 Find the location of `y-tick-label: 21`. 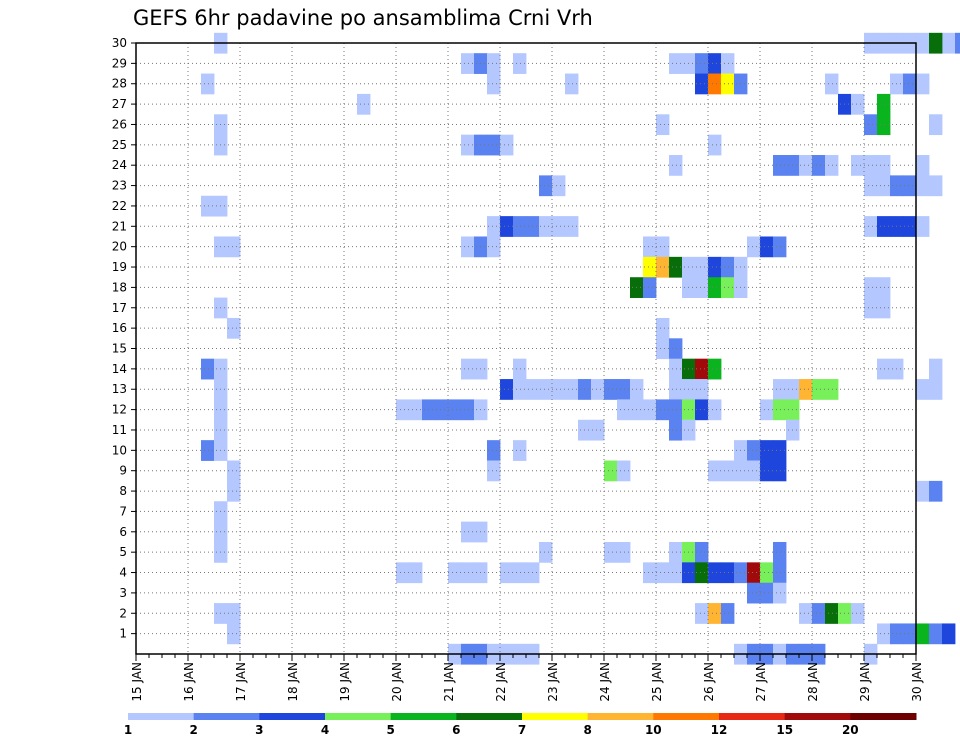

y-tick-label: 21 is located at coordinates (119, 226).